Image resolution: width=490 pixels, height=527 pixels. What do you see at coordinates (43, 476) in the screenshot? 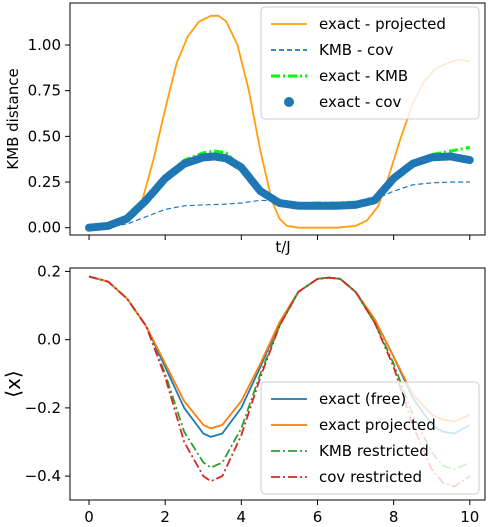
I see `bottom-ytick-label: −0.4` at bounding box center [43, 476].